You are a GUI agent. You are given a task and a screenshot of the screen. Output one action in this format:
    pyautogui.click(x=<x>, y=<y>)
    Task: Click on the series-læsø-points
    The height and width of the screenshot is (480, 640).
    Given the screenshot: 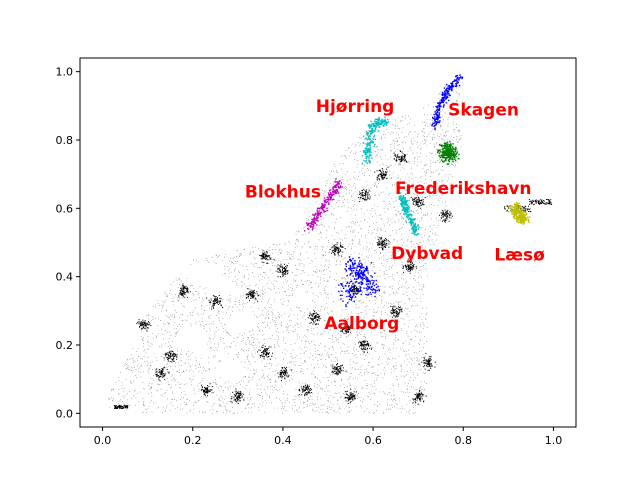 What is the action you would take?
    pyautogui.click(x=519, y=213)
    